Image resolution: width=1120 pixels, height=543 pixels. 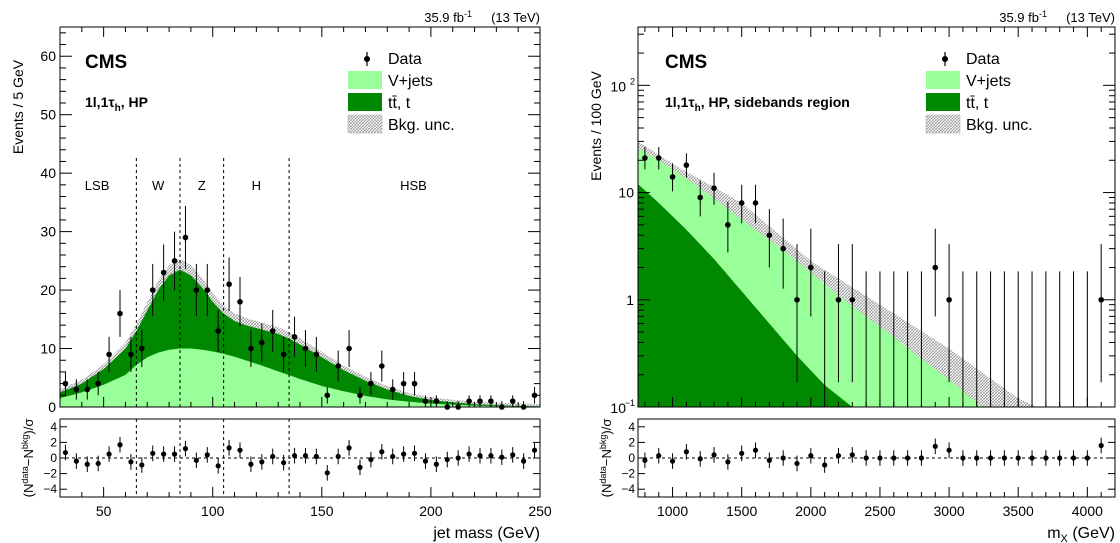 I want to click on legend-data-marker, so click(x=945, y=59).